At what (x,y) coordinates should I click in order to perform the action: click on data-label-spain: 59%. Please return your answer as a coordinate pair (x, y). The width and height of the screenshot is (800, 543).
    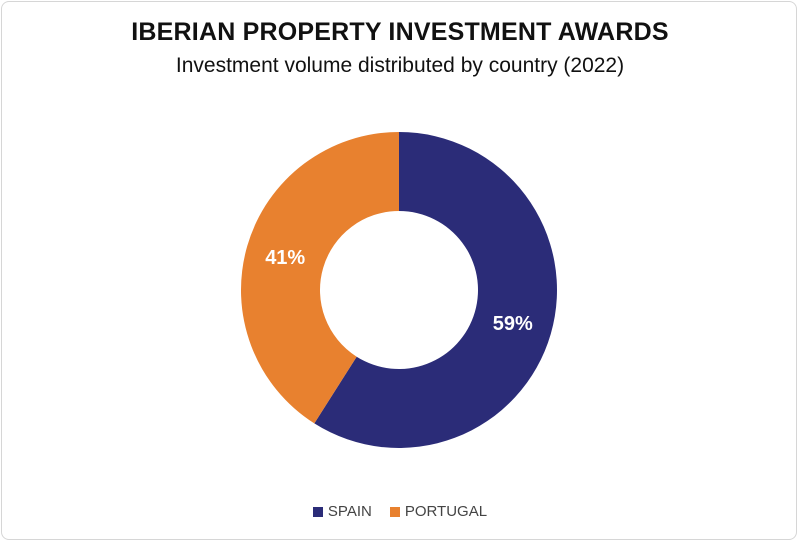
    Looking at the image, I should click on (513, 324).